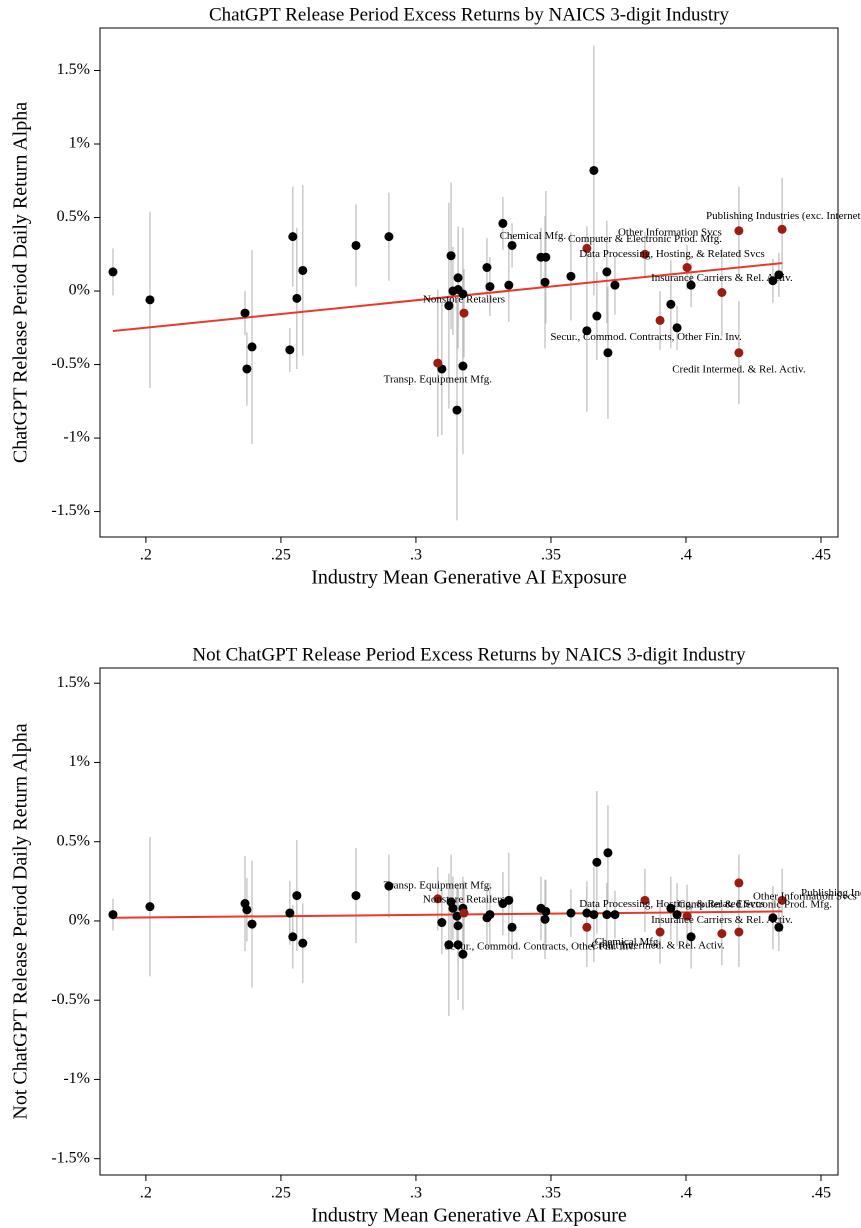  What do you see at coordinates (831, 893) in the screenshot?
I see `point-label: Publishing Industries (exc. Internet)` at bounding box center [831, 893].